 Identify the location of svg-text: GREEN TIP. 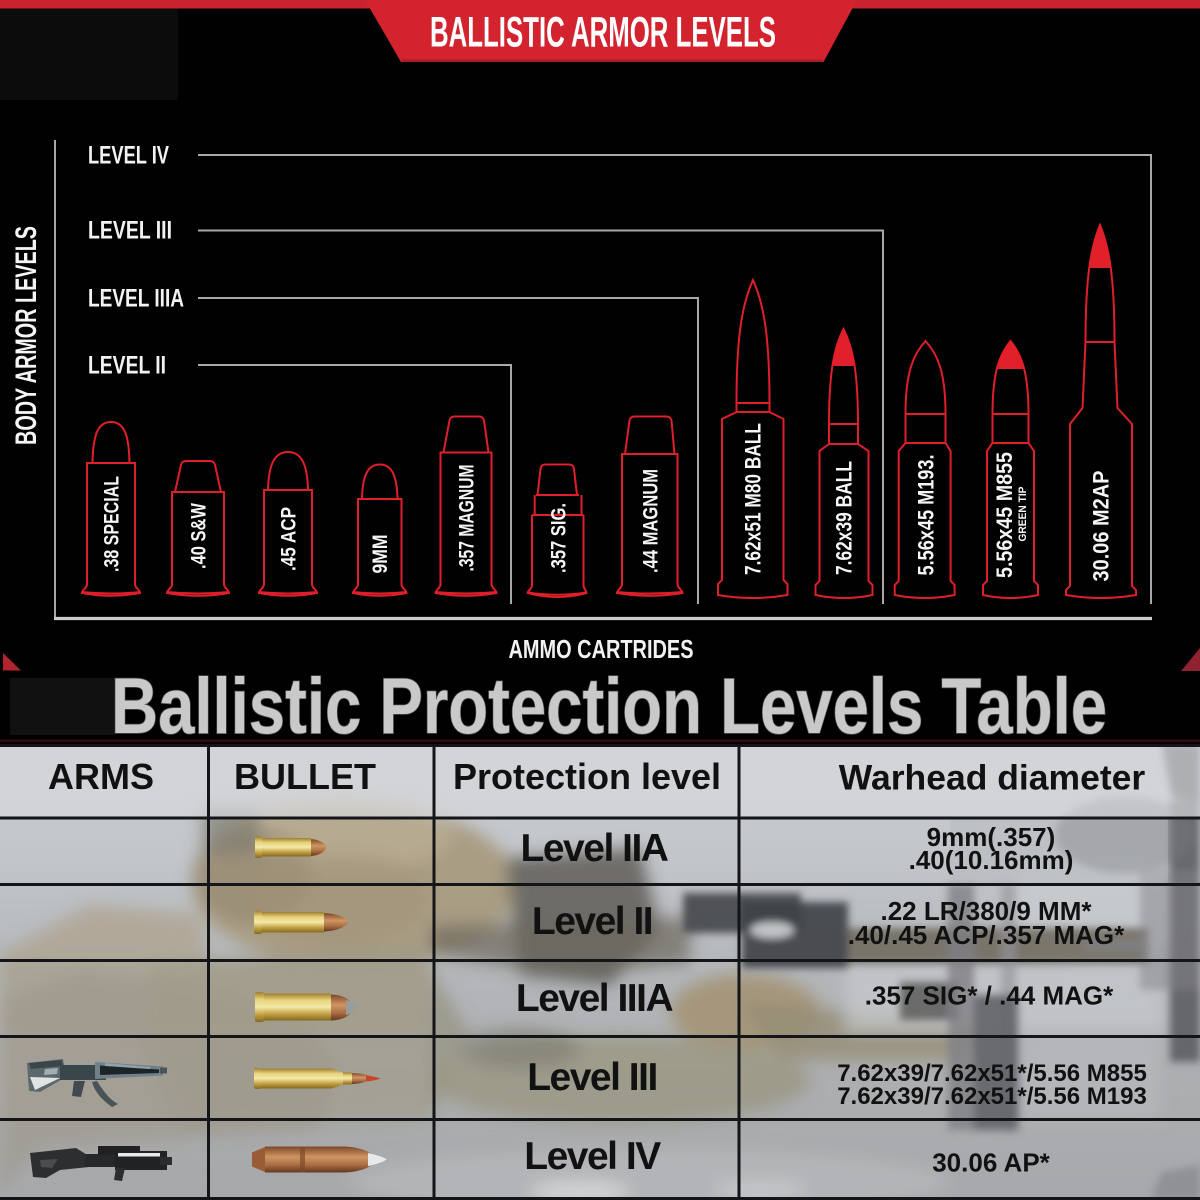
(1023, 514).